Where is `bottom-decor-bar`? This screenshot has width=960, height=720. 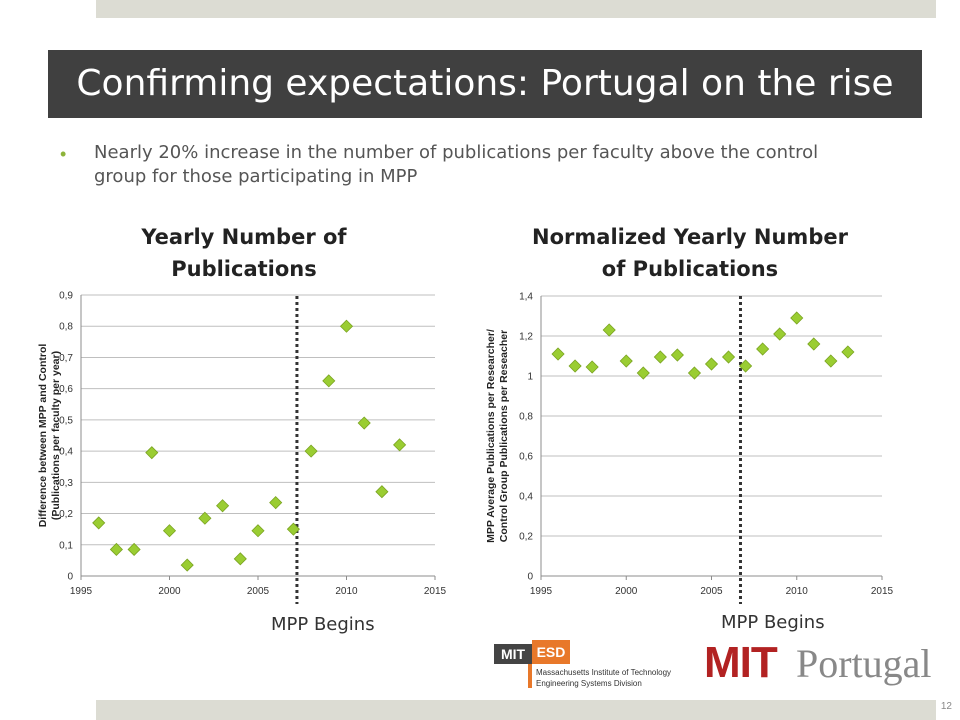 bottom-decor-bar is located at coordinates (516, 710).